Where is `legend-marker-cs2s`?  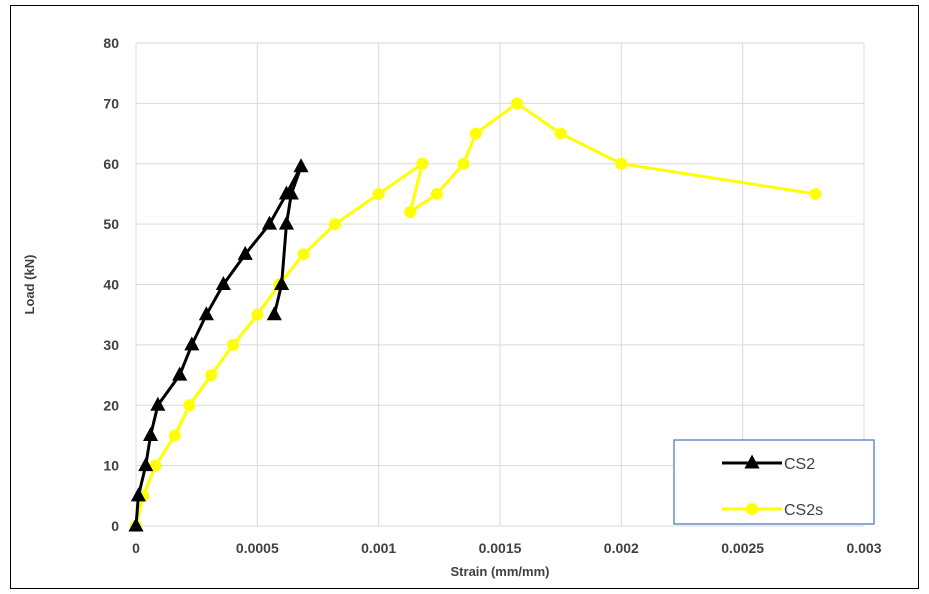
legend-marker-cs2s is located at coordinates (752, 509).